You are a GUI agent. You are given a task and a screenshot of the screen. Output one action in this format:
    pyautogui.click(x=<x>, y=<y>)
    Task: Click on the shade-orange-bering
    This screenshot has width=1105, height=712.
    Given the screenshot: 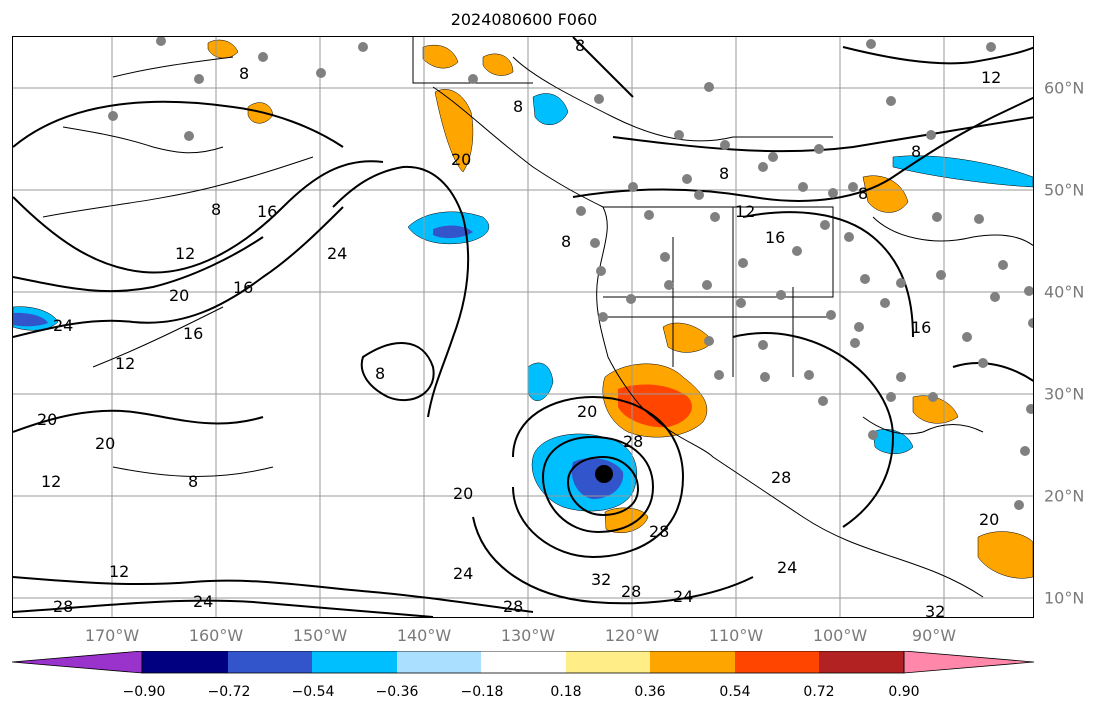 What is the action you would take?
    pyautogui.click(x=223, y=49)
    